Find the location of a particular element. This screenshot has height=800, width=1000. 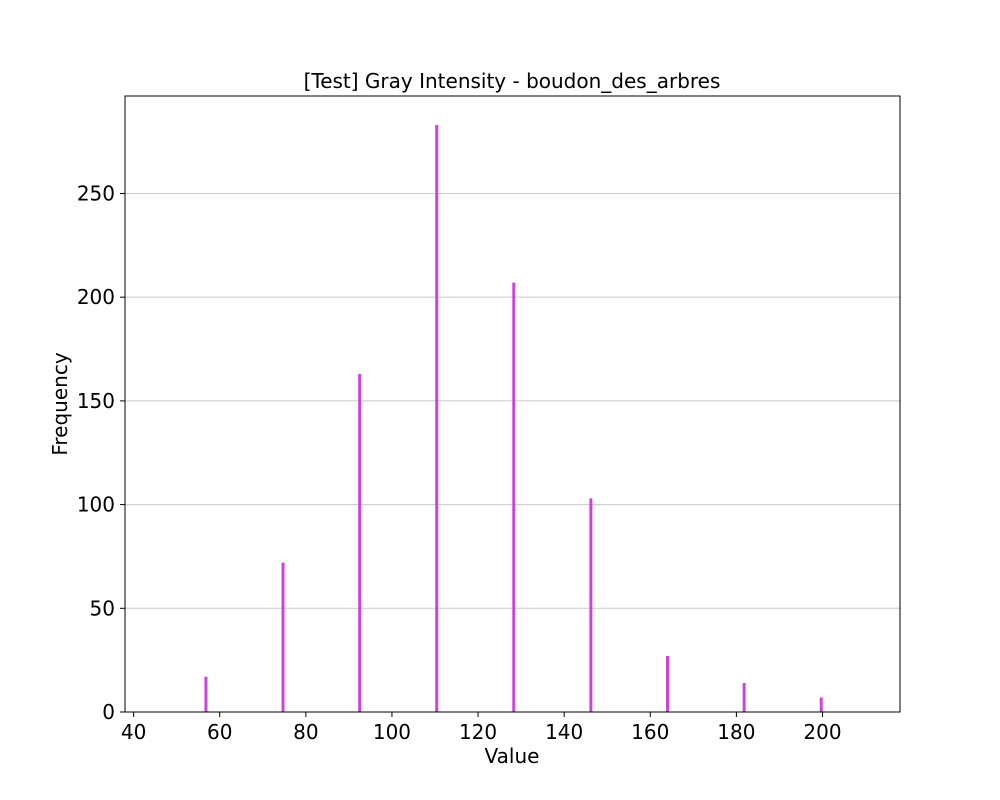

x-axis-ticks: 40 60 80 100 120 140 160 180 200 is located at coordinates (481, 728).